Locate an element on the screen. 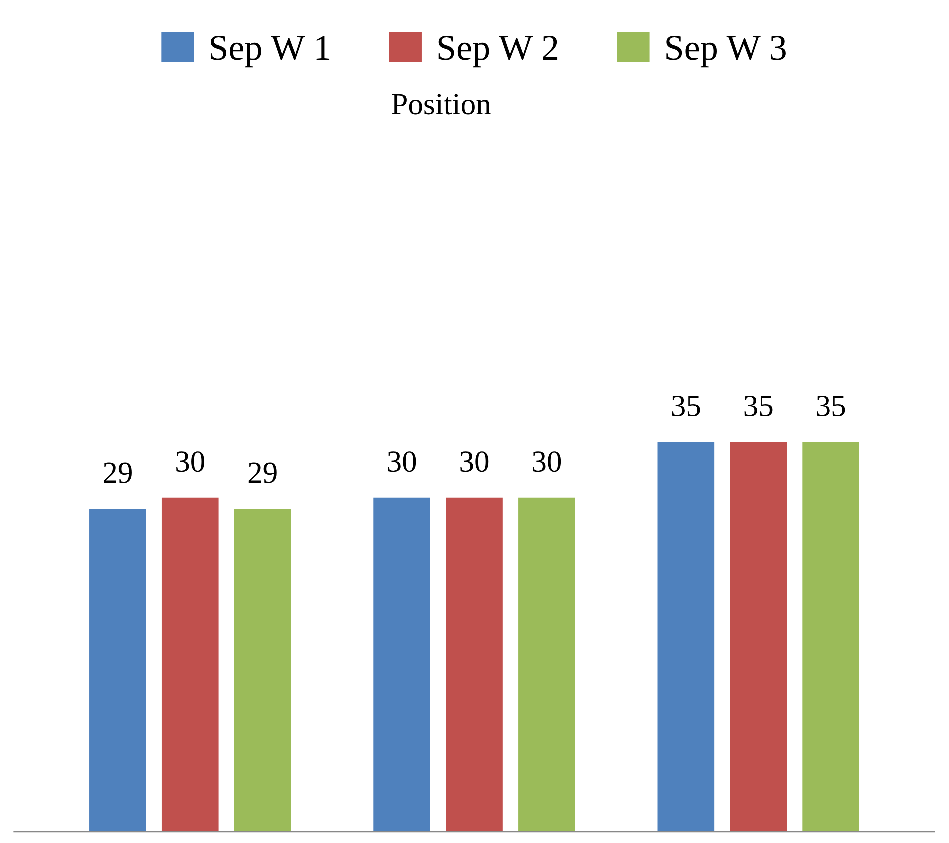 The image size is (949, 843). legend-label: Sep W 3 is located at coordinates (726, 52).